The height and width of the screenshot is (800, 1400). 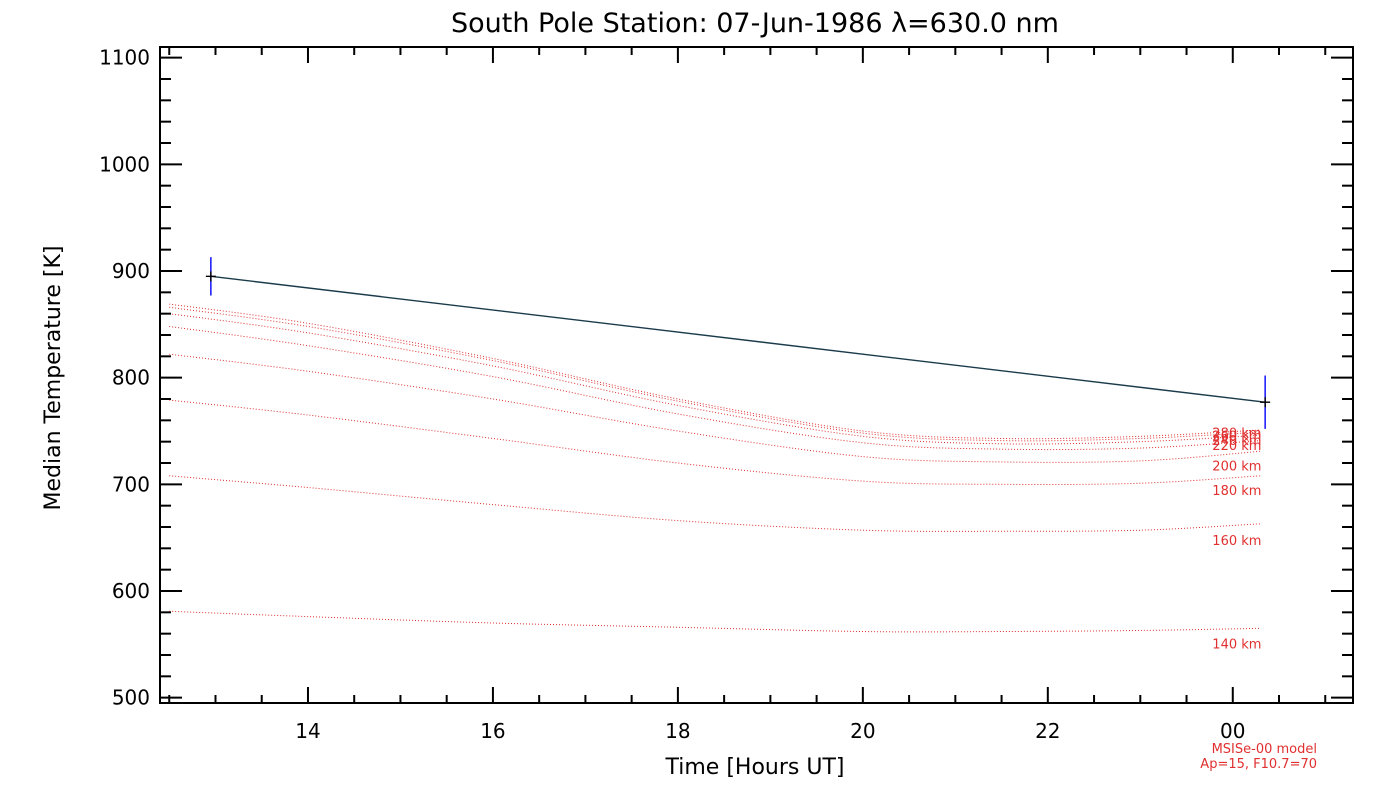 I want to click on x-tick-label: 14, so click(x=307, y=731).